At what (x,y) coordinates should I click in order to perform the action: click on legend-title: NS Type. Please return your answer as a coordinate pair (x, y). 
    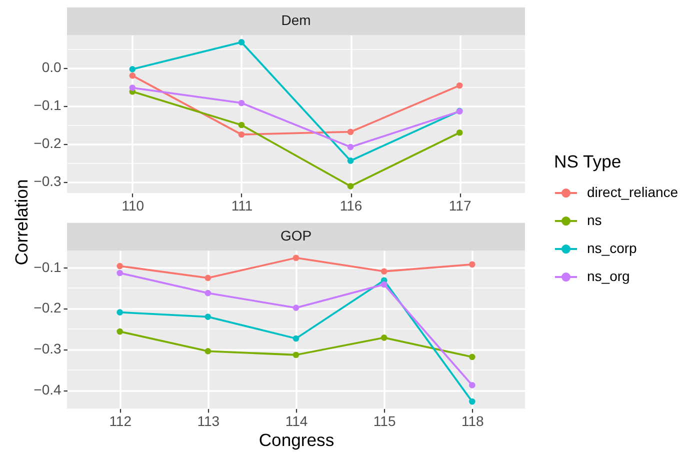
    Looking at the image, I should click on (588, 161).